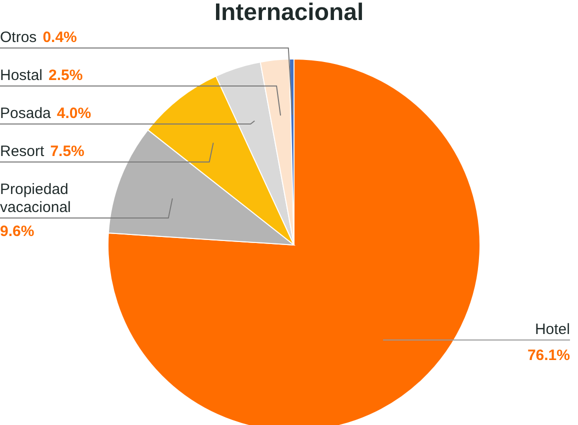 The image size is (578, 425). What do you see at coordinates (289, 13) in the screenshot?
I see `chart-title: Internacional` at bounding box center [289, 13].